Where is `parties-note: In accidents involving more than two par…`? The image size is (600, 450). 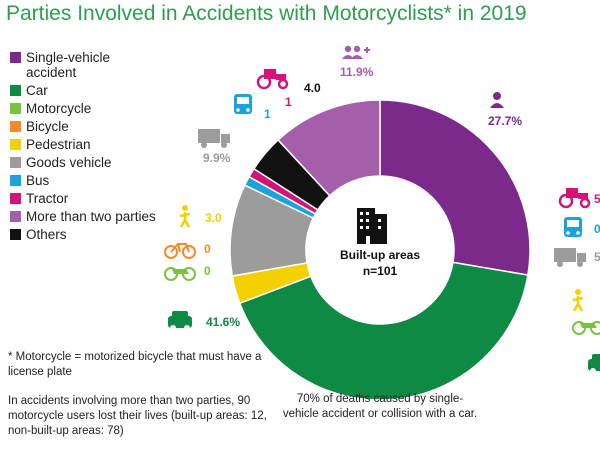 parties-note: In accidents involving more than two par… is located at coordinates (137, 416).